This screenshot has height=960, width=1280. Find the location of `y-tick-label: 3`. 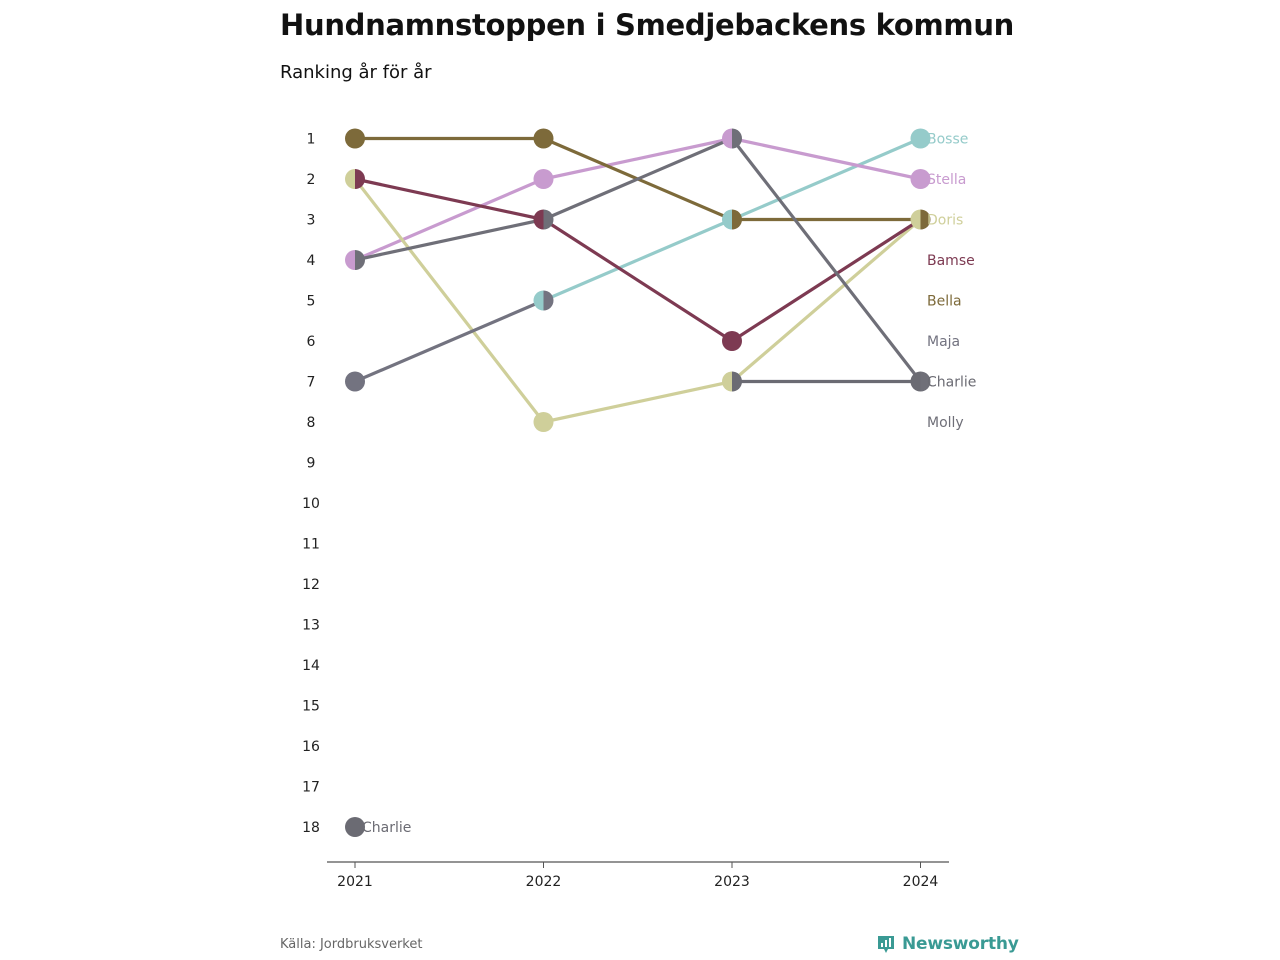

y-tick-label: 3 is located at coordinates (311, 221).